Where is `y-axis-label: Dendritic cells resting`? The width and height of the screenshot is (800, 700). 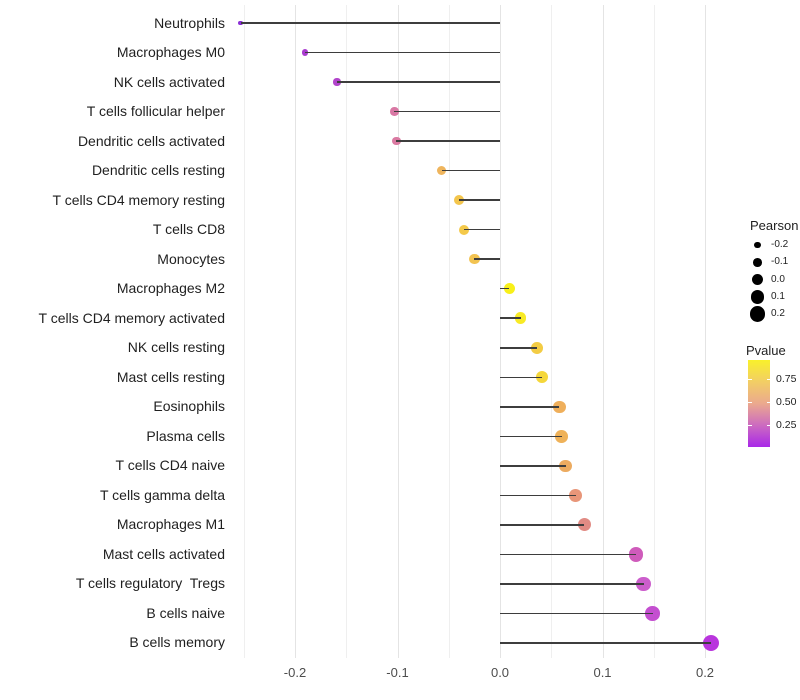
y-axis-label: Dendritic cells resting is located at coordinates (158, 170).